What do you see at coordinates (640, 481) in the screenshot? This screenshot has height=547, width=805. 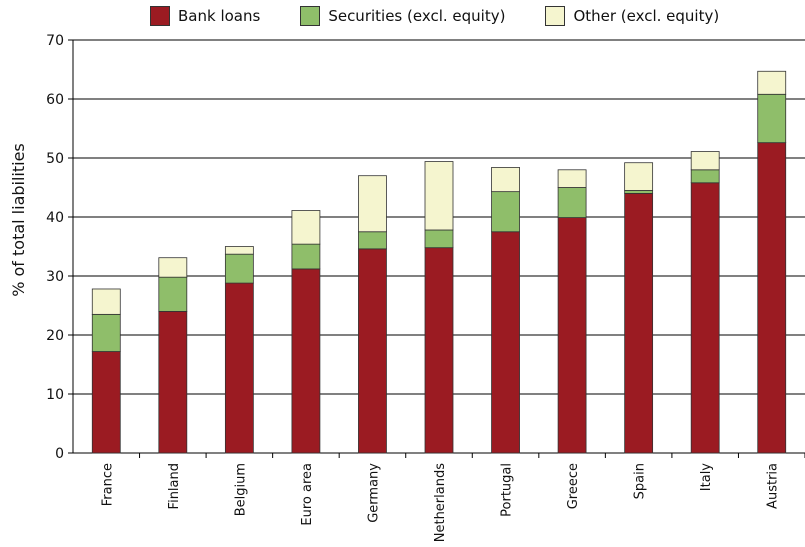 I see `x-tick-label: Spain` at bounding box center [640, 481].